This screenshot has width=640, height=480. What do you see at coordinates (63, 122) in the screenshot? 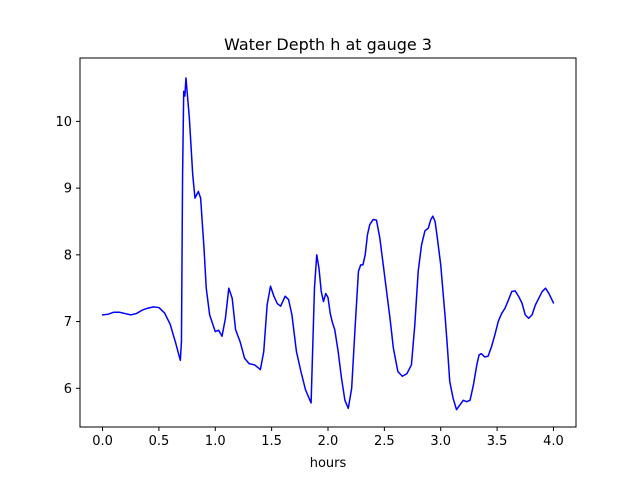
I see `y-tick-label: 10` at bounding box center [63, 122].